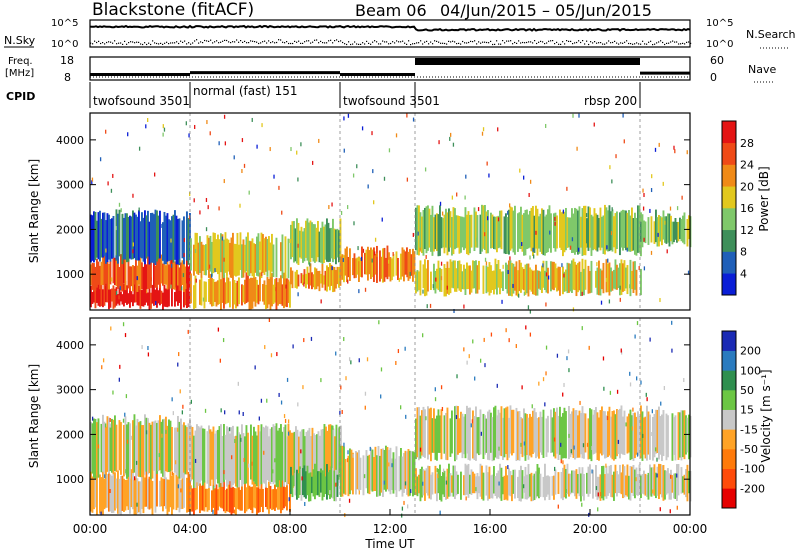 This screenshot has width=800, height=554. What do you see at coordinates (750, 370) in the screenshot?
I see `velocity-colorbar-tick-label: 100` at bounding box center [750, 370].